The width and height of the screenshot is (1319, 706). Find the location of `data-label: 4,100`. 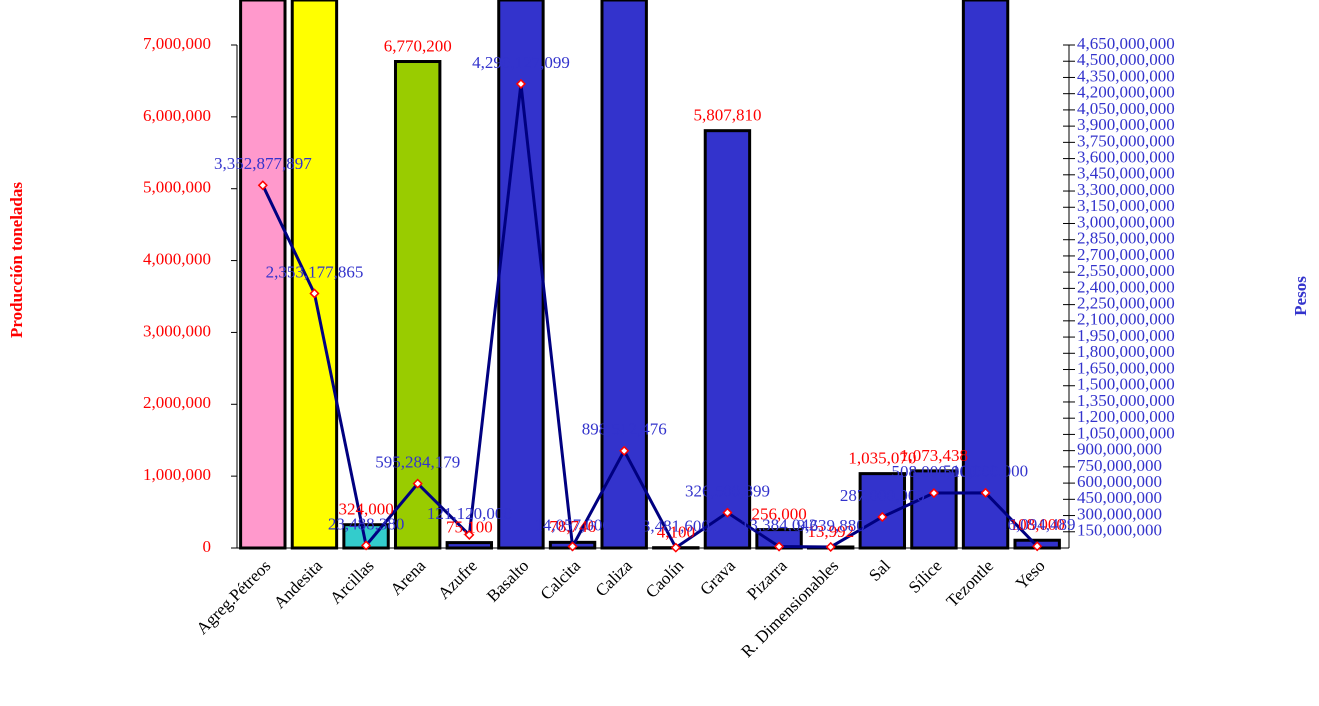

data-label: 4,100 is located at coordinates (676, 532).